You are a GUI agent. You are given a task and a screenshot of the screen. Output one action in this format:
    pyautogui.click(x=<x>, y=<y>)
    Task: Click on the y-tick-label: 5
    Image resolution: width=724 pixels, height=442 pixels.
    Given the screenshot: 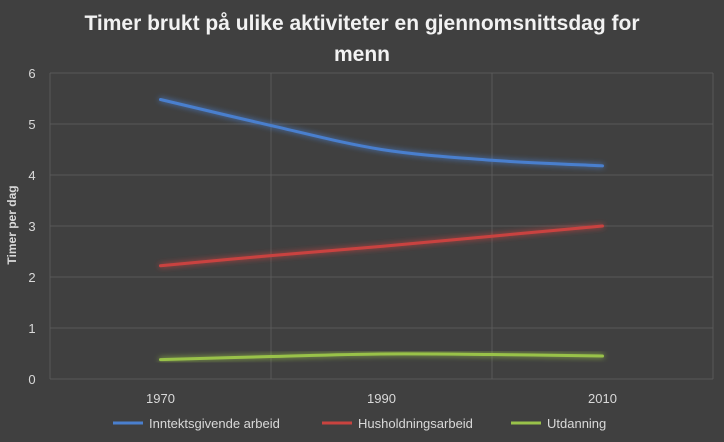 What is the action you would take?
    pyautogui.click(x=31, y=124)
    